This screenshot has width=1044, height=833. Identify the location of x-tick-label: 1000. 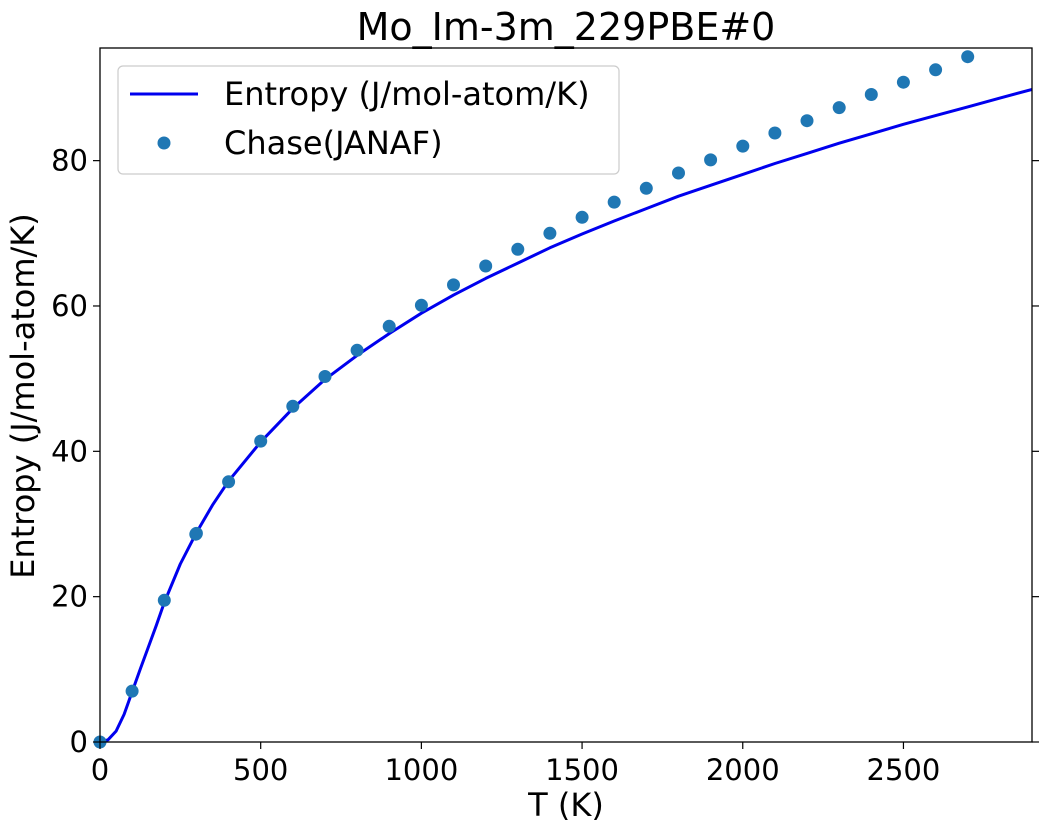
(421, 770).